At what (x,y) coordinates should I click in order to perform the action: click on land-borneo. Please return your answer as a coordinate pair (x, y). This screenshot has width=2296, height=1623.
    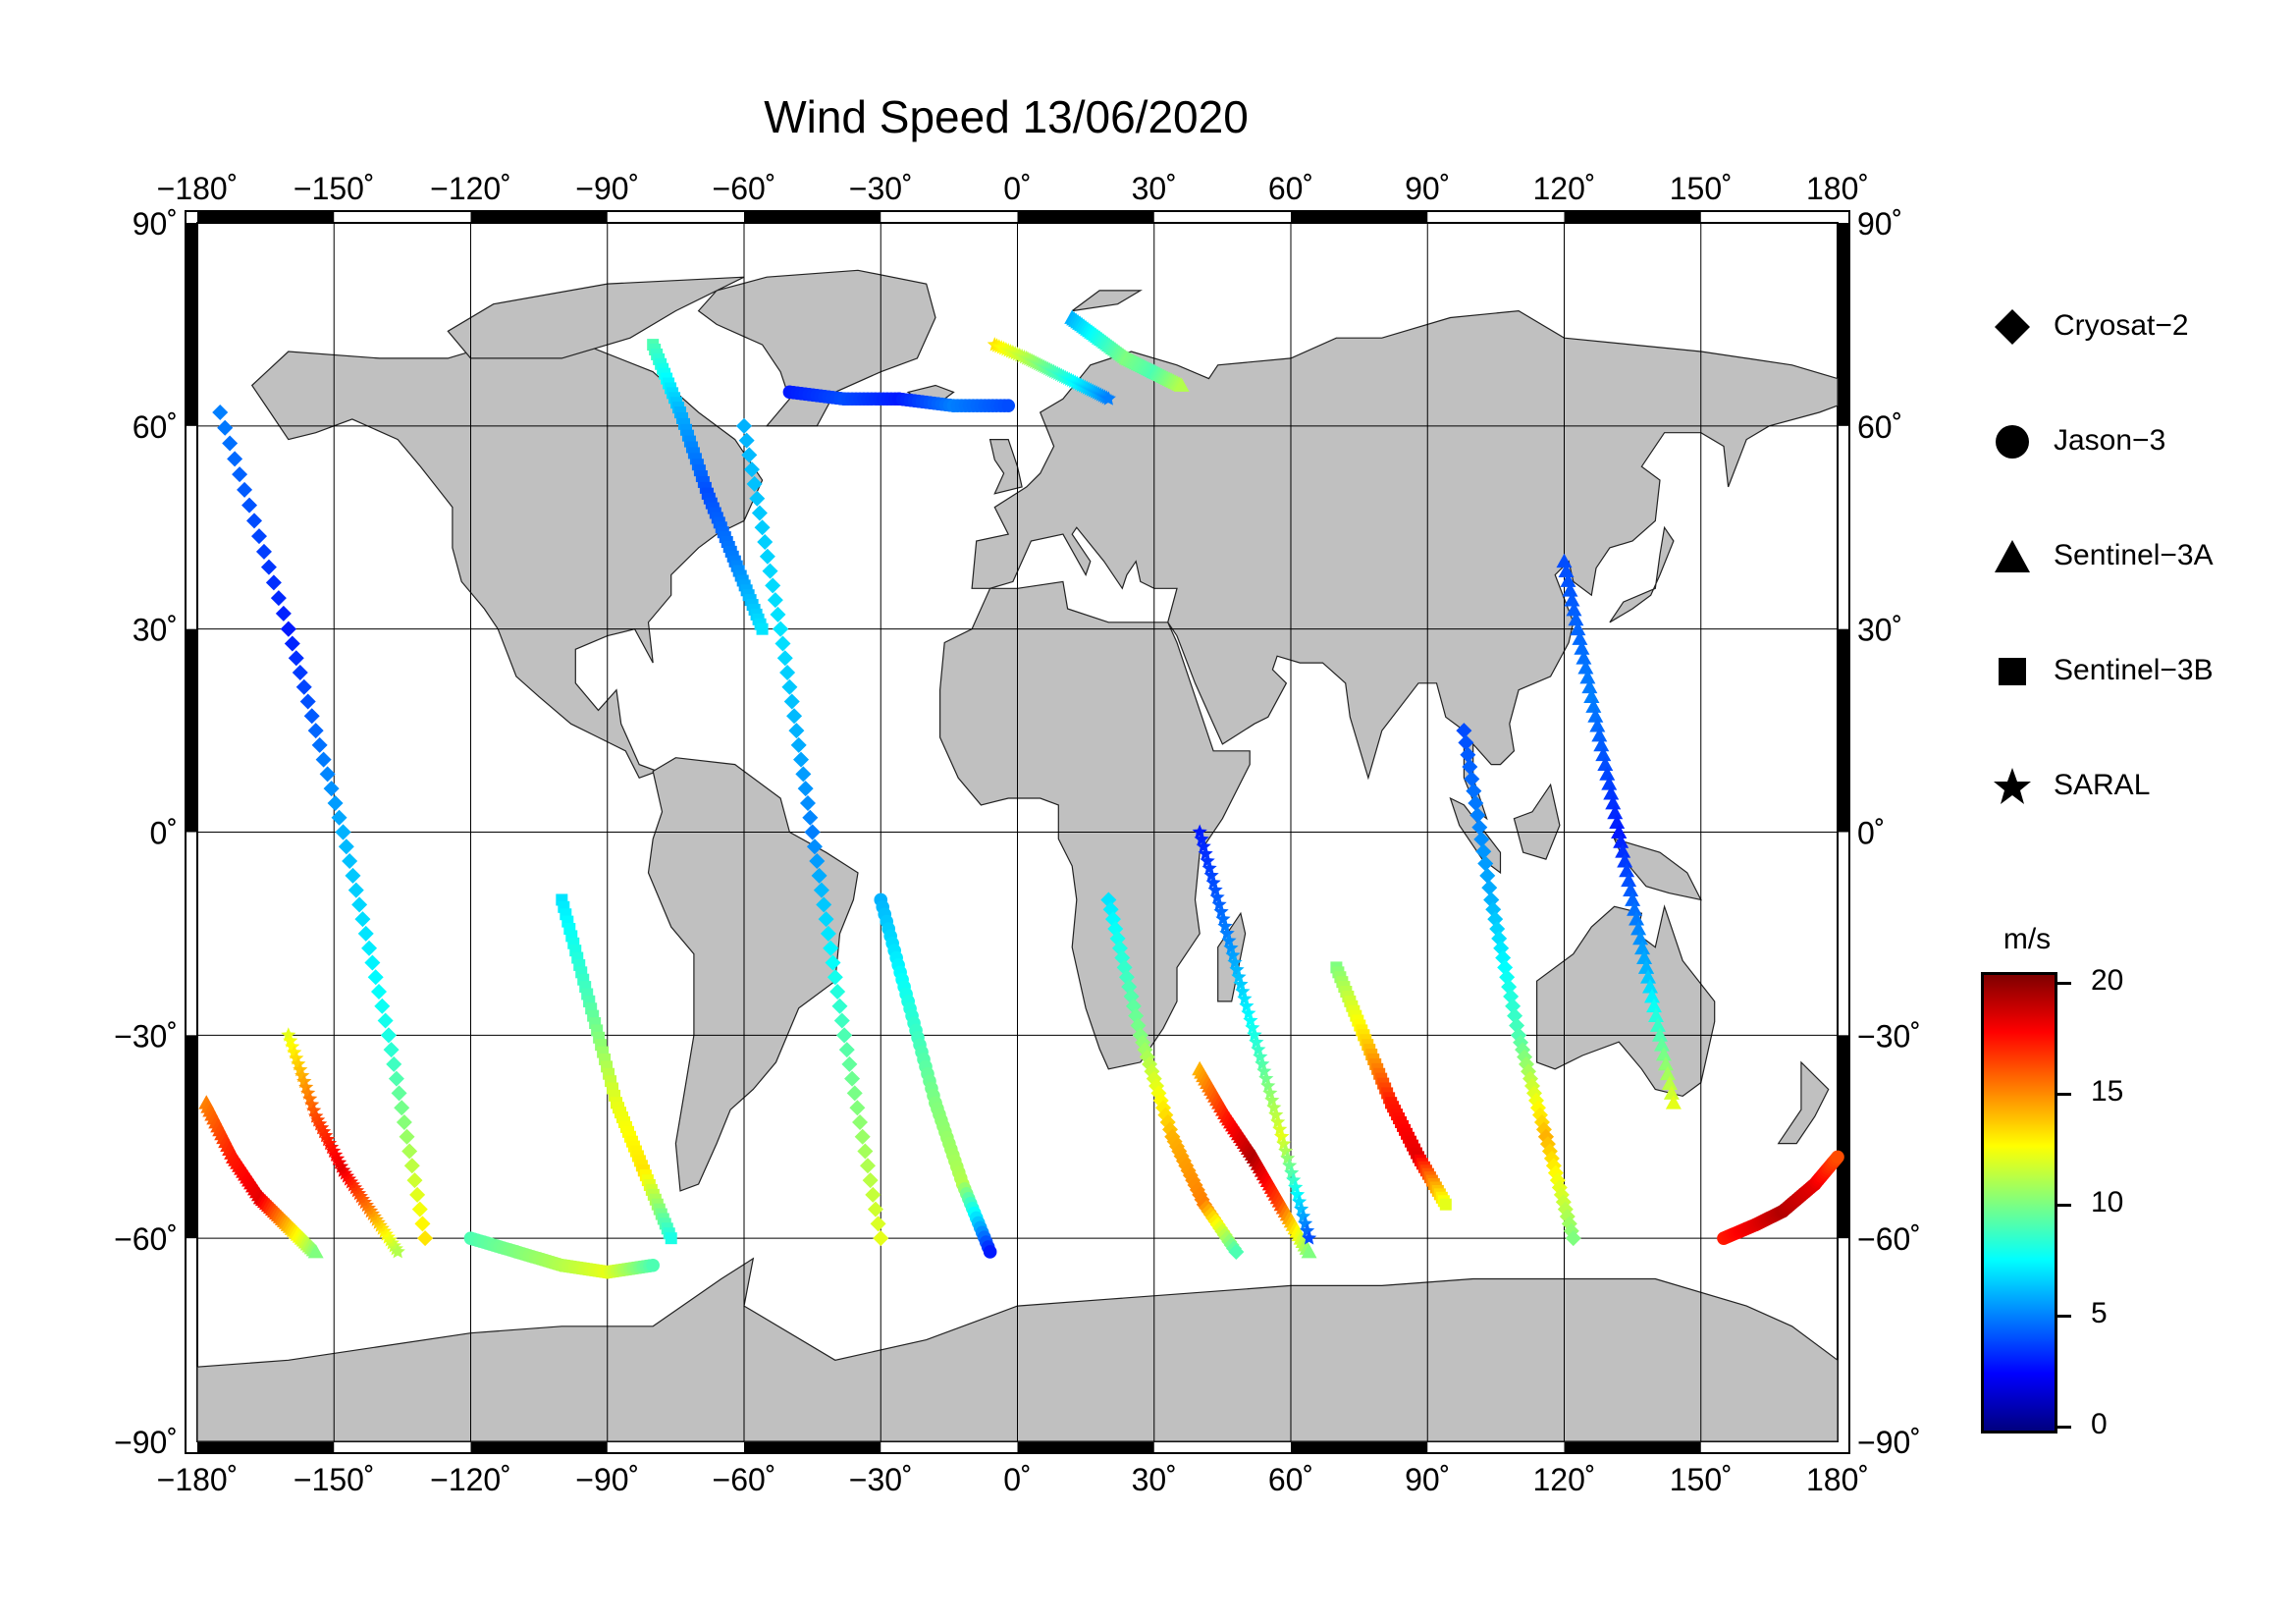
    Looking at the image, I should click on (1537, 821).